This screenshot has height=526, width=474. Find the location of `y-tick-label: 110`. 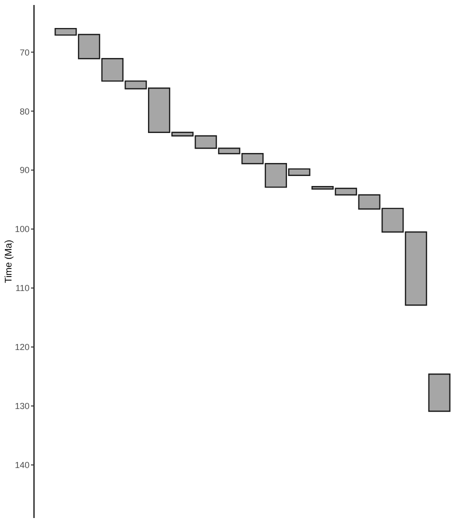

y-tick-label: 110 is located at coordinates (22, 288).